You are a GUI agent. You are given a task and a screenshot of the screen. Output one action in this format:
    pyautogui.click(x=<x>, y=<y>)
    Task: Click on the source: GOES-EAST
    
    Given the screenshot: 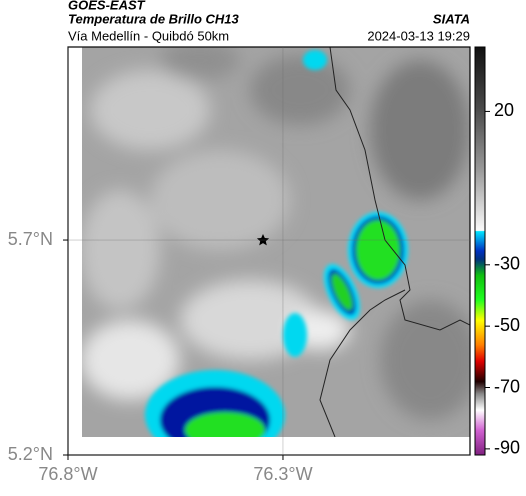 What is the action you would take?
    pyautogui.click(x=107, y=6)
    